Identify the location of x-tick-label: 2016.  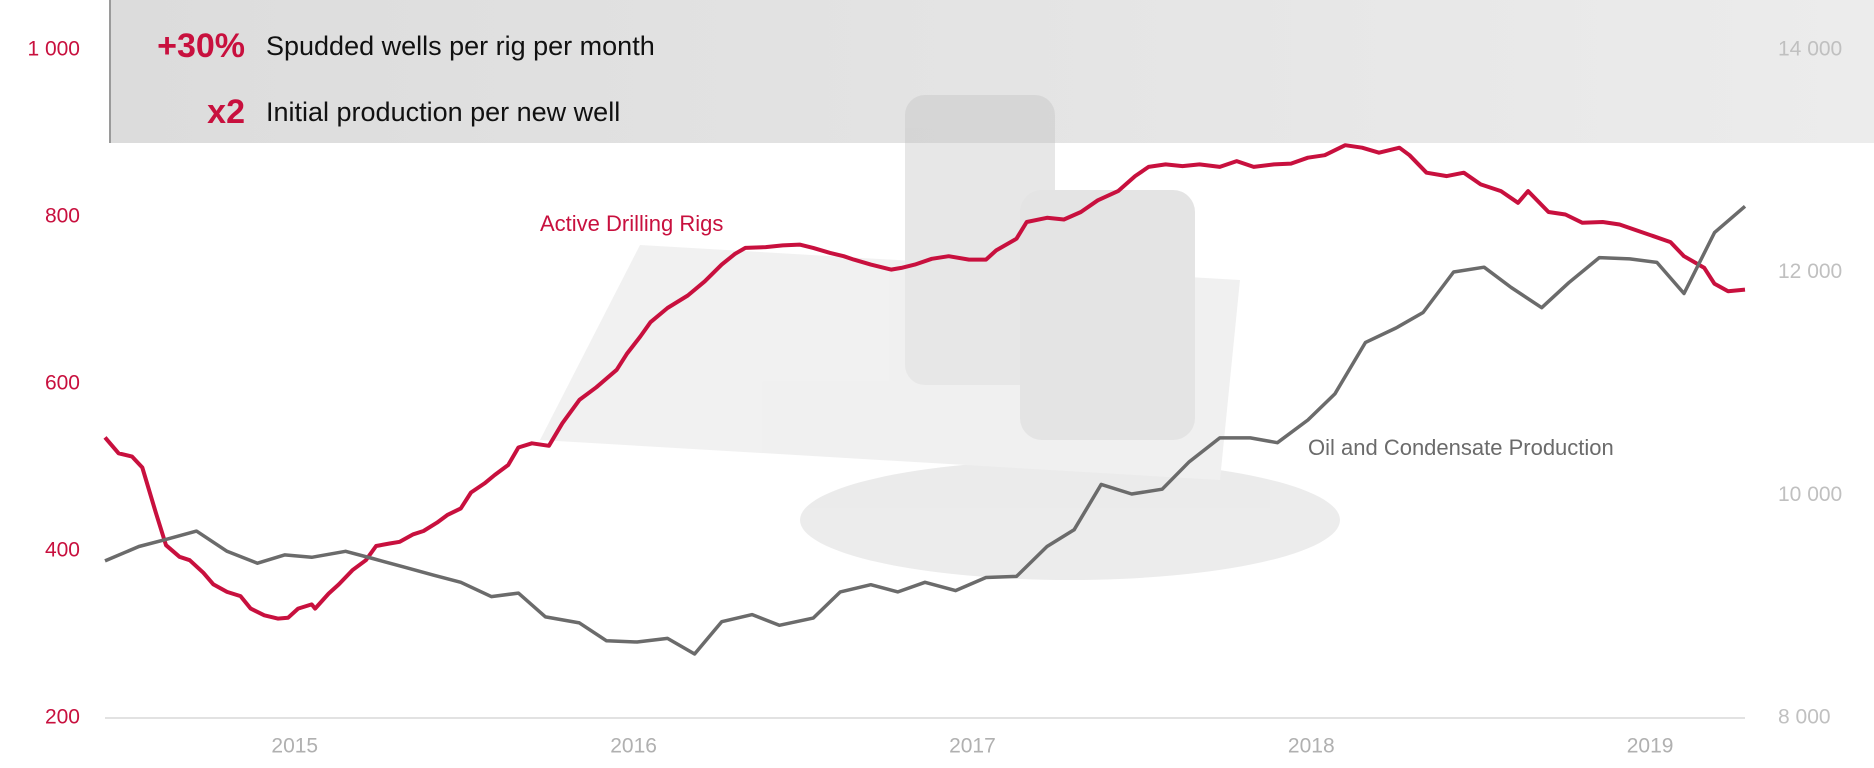
(633, 746).